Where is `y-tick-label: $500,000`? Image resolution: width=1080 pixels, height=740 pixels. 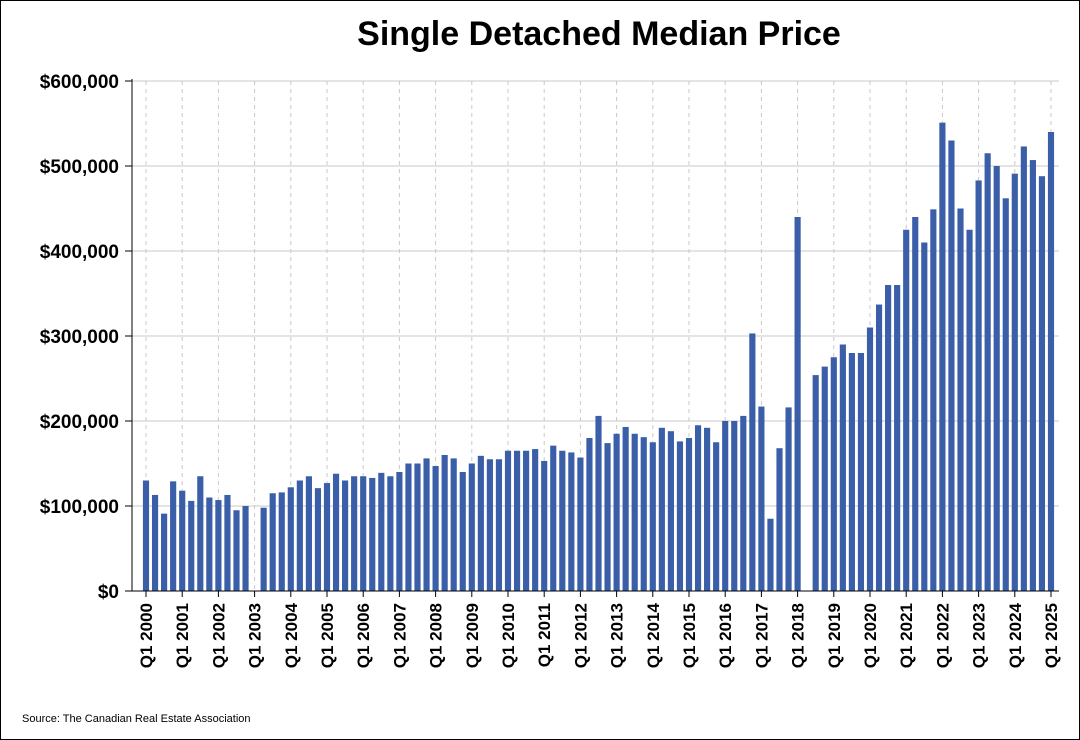
y-tick-label: $500,000 is located at coordinates (79, 167).